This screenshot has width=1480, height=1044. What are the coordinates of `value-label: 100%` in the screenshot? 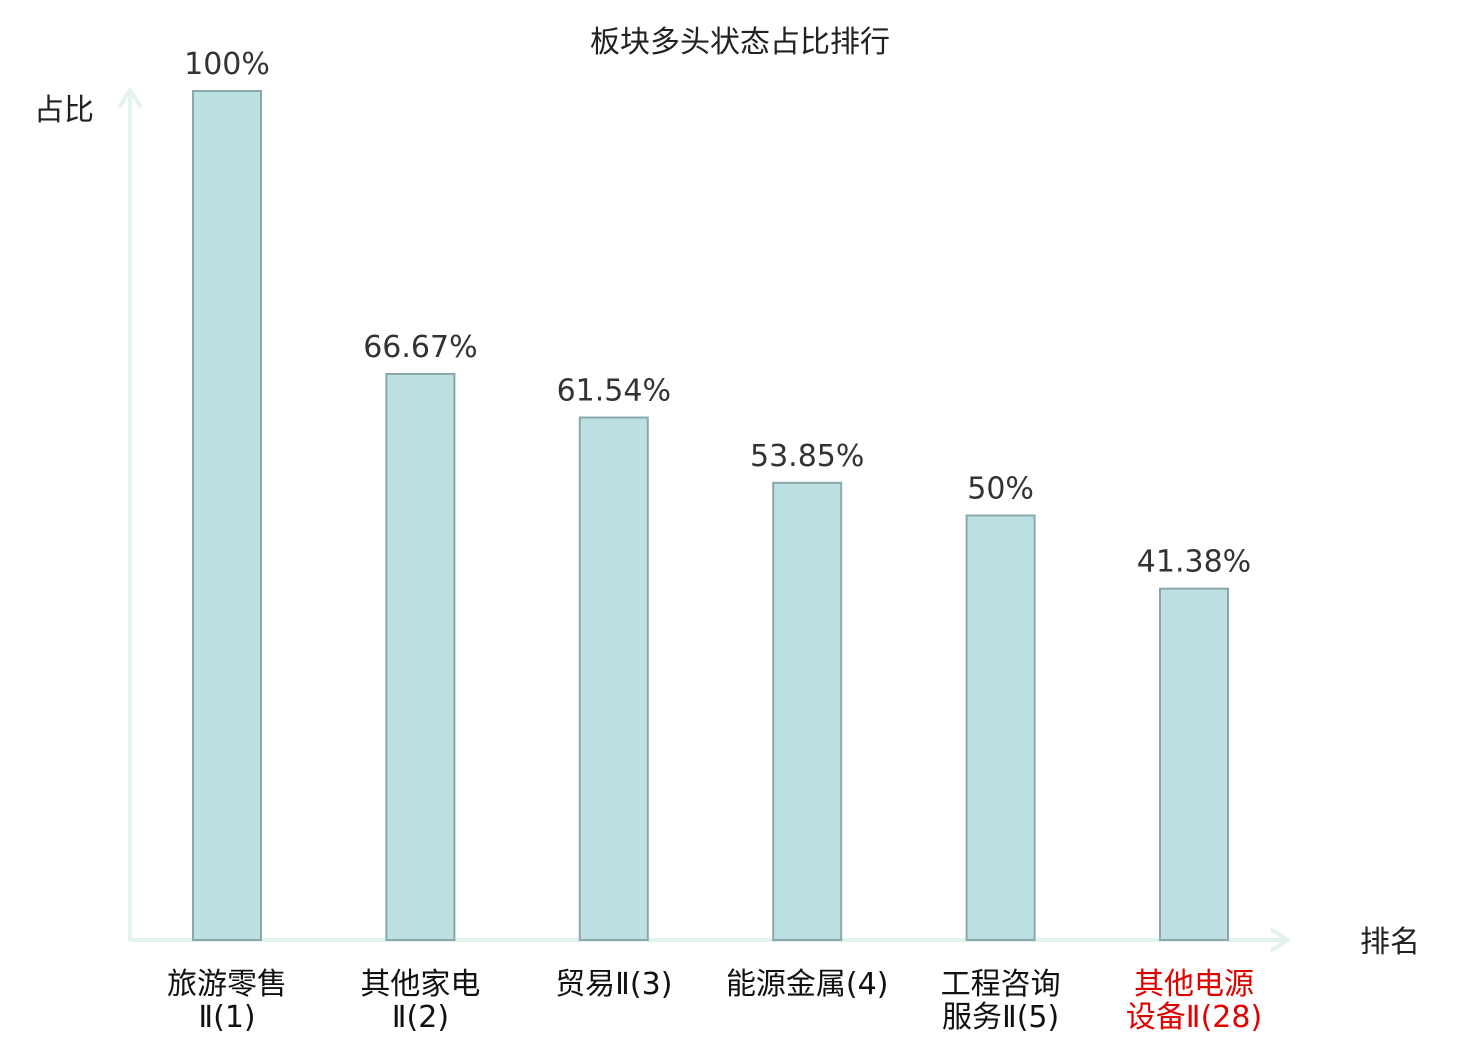 It's located at (227, 64).